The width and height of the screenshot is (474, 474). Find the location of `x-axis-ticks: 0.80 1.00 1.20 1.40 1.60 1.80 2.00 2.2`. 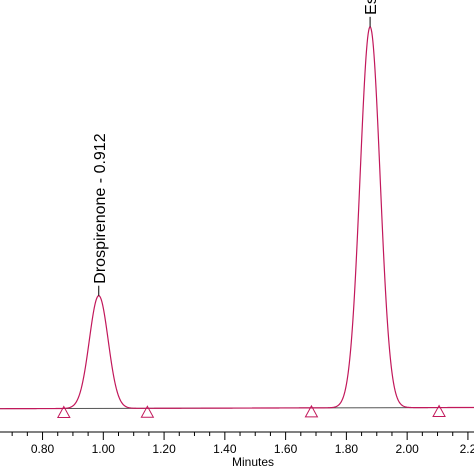

x-axis-ticks: 0.80 1.00 1.20 1.40 1.60 1.80 2.00 2.2 is located at coordinates (242, 444).